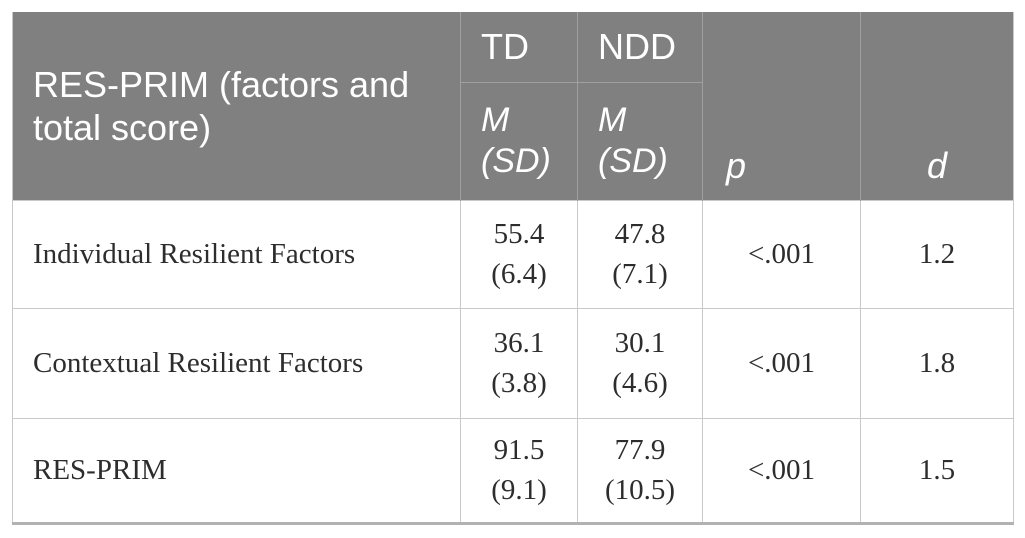  I want to click on cell-d-value: 1.2, so click(937, 254).